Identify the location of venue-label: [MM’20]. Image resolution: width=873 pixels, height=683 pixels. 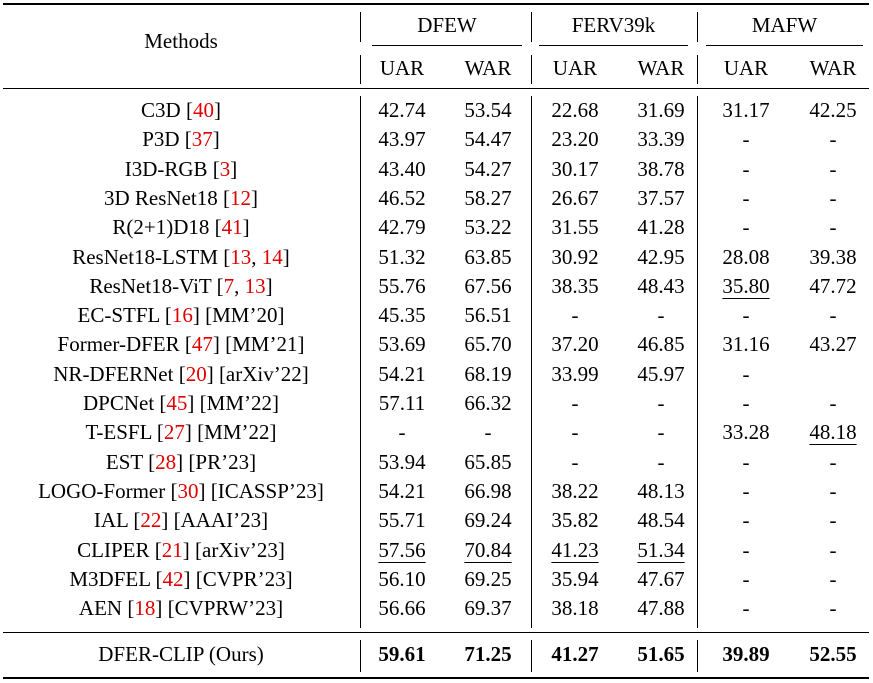
(245, 315).